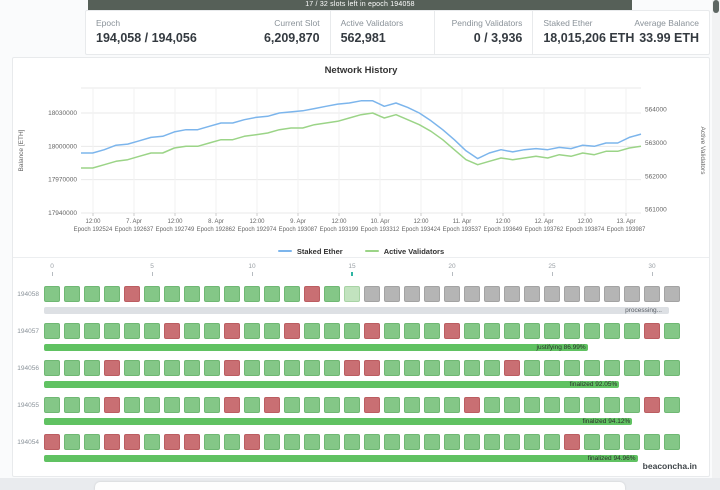  What do you see at coordinates (716, 245) in the screenshot?
I see `scrollbar-track` at bounding box center [716, 245].